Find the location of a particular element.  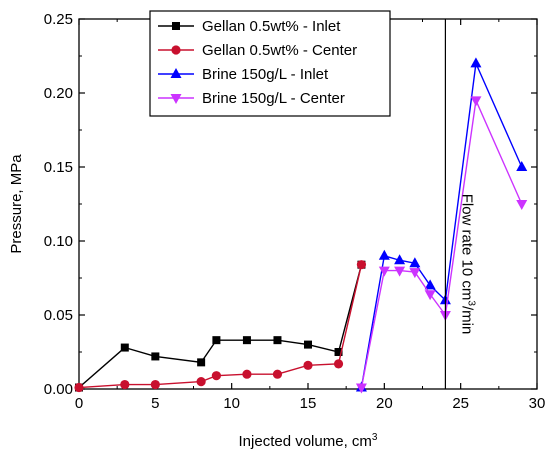

x-tick-label: 0 is located at coordinates (79, 403).